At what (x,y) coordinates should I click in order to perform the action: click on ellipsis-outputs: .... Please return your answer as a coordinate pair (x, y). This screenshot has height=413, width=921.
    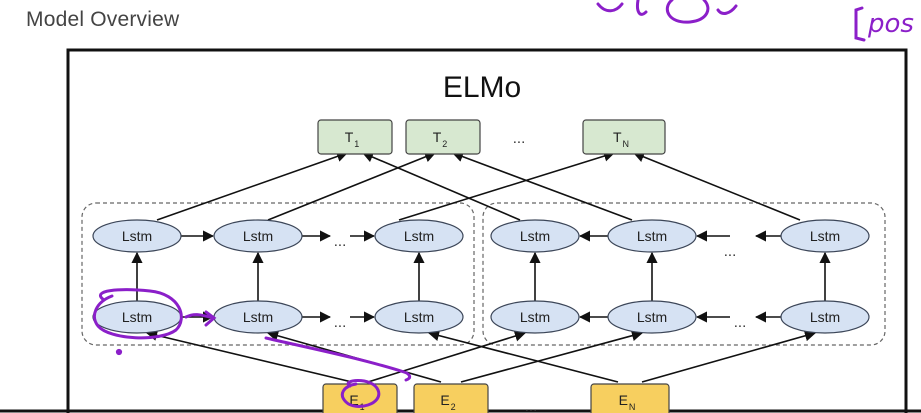
    Looking at the image, I should click on (519, 138).